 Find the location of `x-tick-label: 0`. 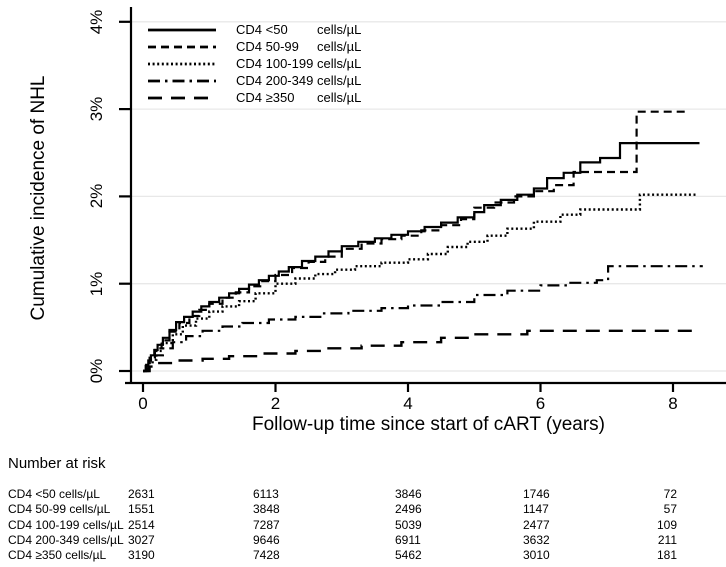

x-tick-label: 0 is located at coordinates (143, 403).